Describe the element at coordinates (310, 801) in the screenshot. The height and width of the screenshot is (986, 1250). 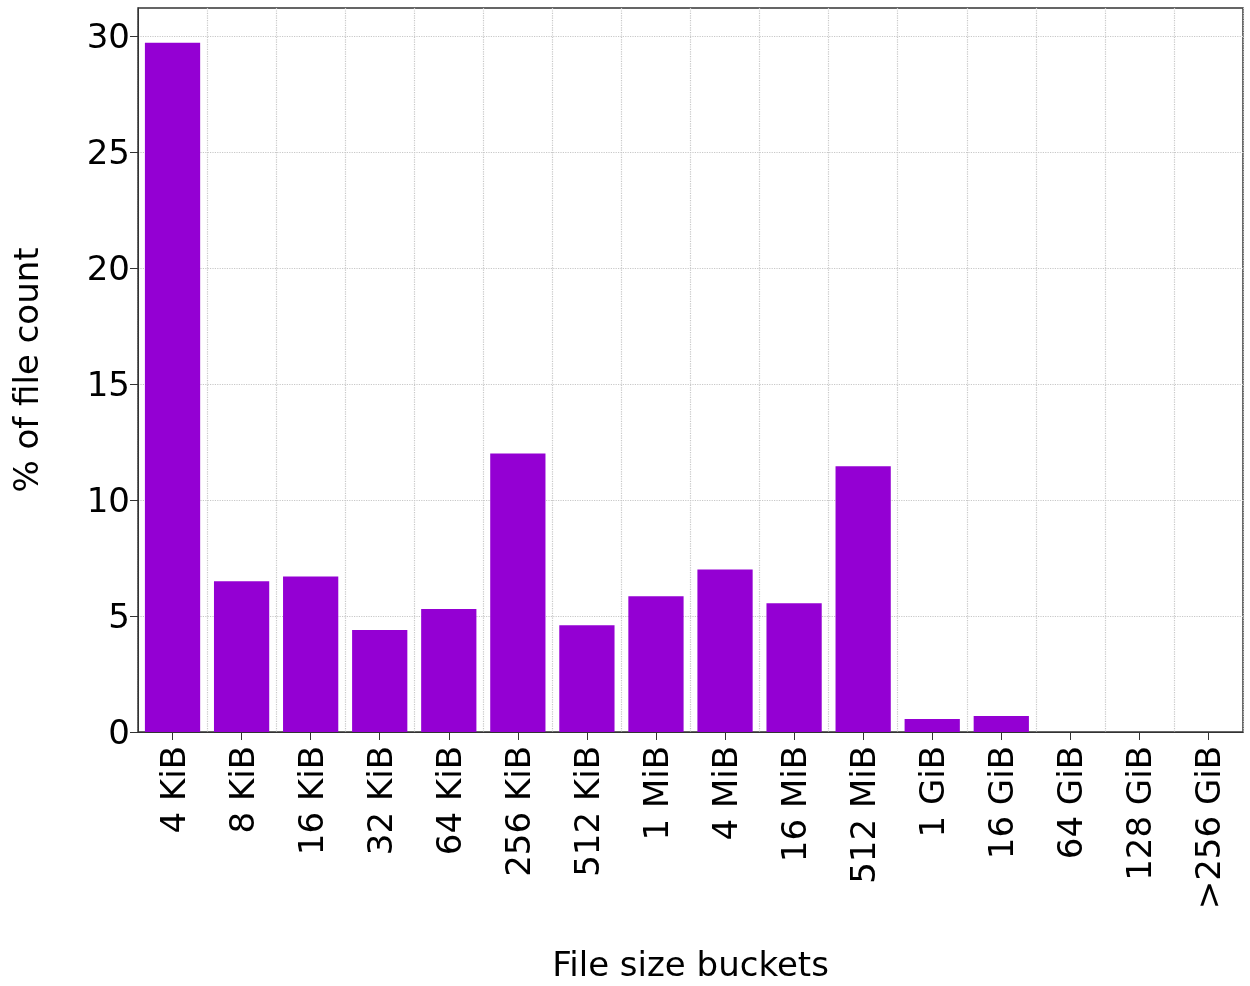
I see `x-tick-label: 16 KiB` at that location.